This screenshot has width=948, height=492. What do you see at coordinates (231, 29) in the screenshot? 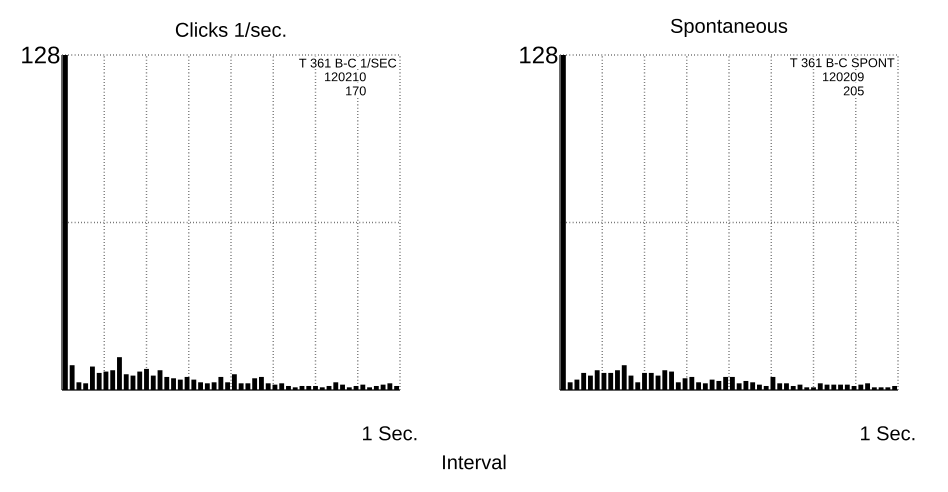
I see `chart-title: Clicks 1/sec.` at bounding box center [231, 29].